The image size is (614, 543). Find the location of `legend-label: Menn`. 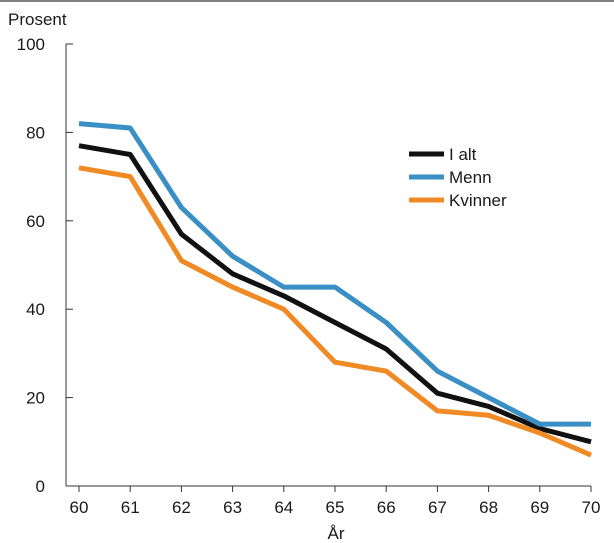

legend-label: Menn is located at coordinates (470, 177).